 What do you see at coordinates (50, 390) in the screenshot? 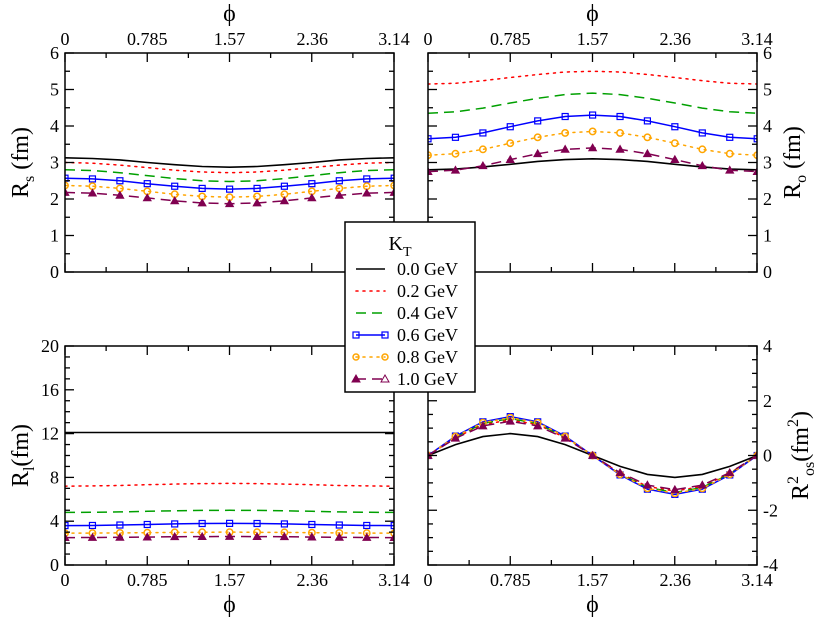
I see `y-tick-label: 16` at bounding box center [50, 390].